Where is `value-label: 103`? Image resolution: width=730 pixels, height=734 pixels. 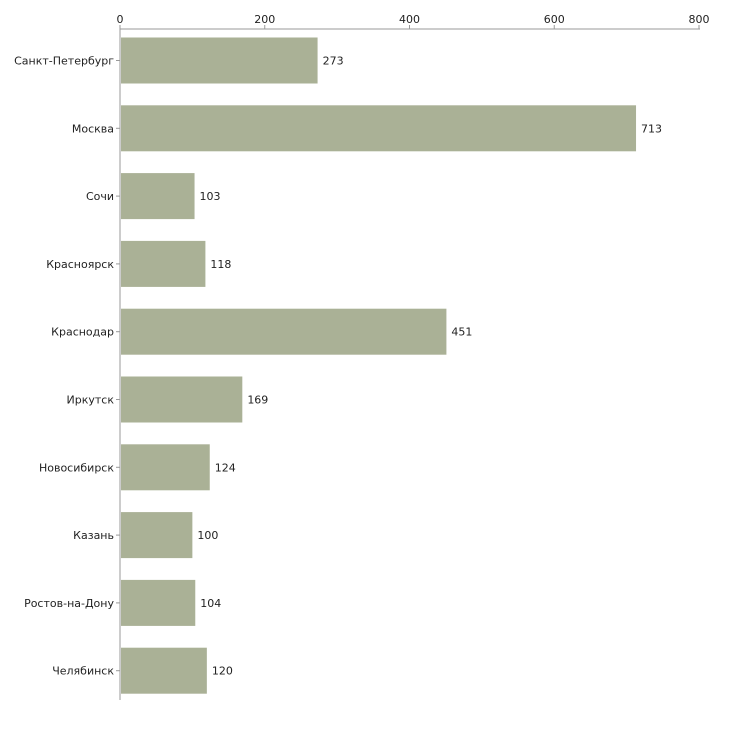 value-label: 103 is located at coordinates (210, 196).